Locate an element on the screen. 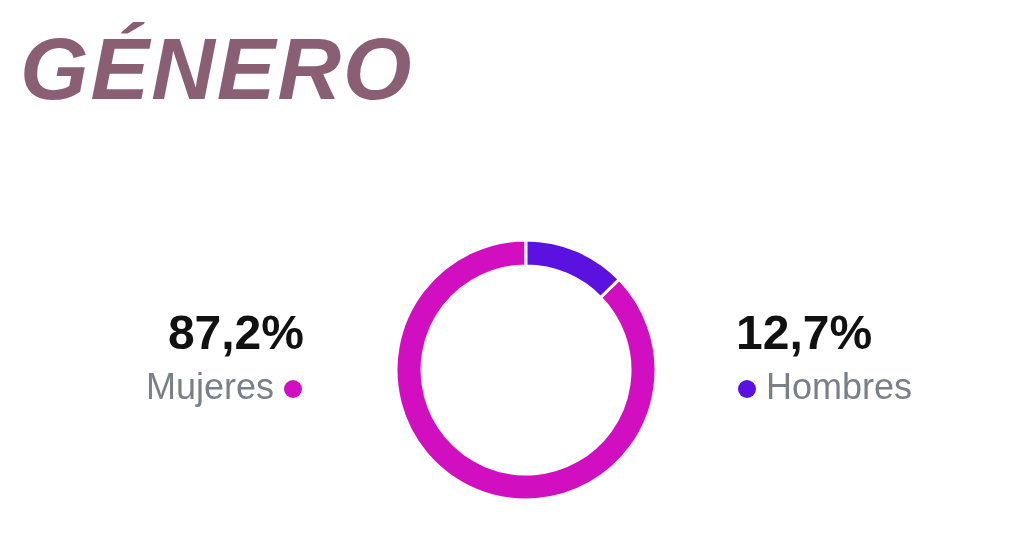  donut-slice is located at coordinates (526, 370).